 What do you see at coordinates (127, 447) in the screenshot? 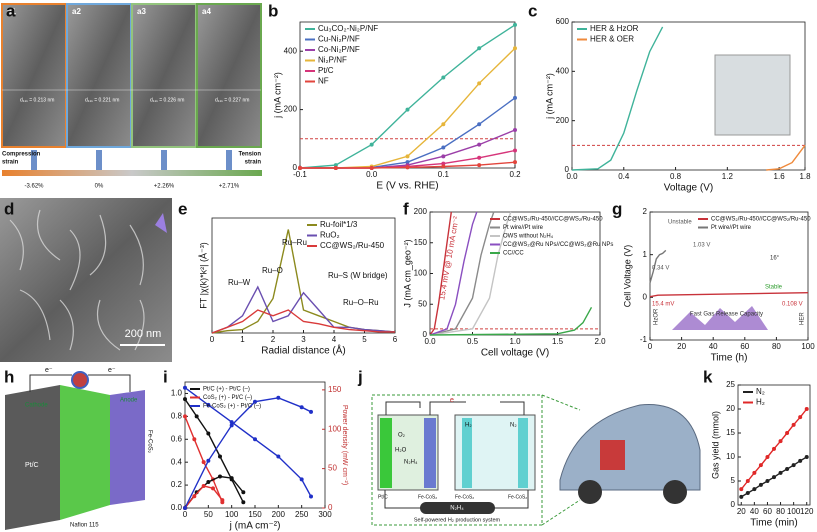
I see `anode-plate` at bounding box center [127, 447].